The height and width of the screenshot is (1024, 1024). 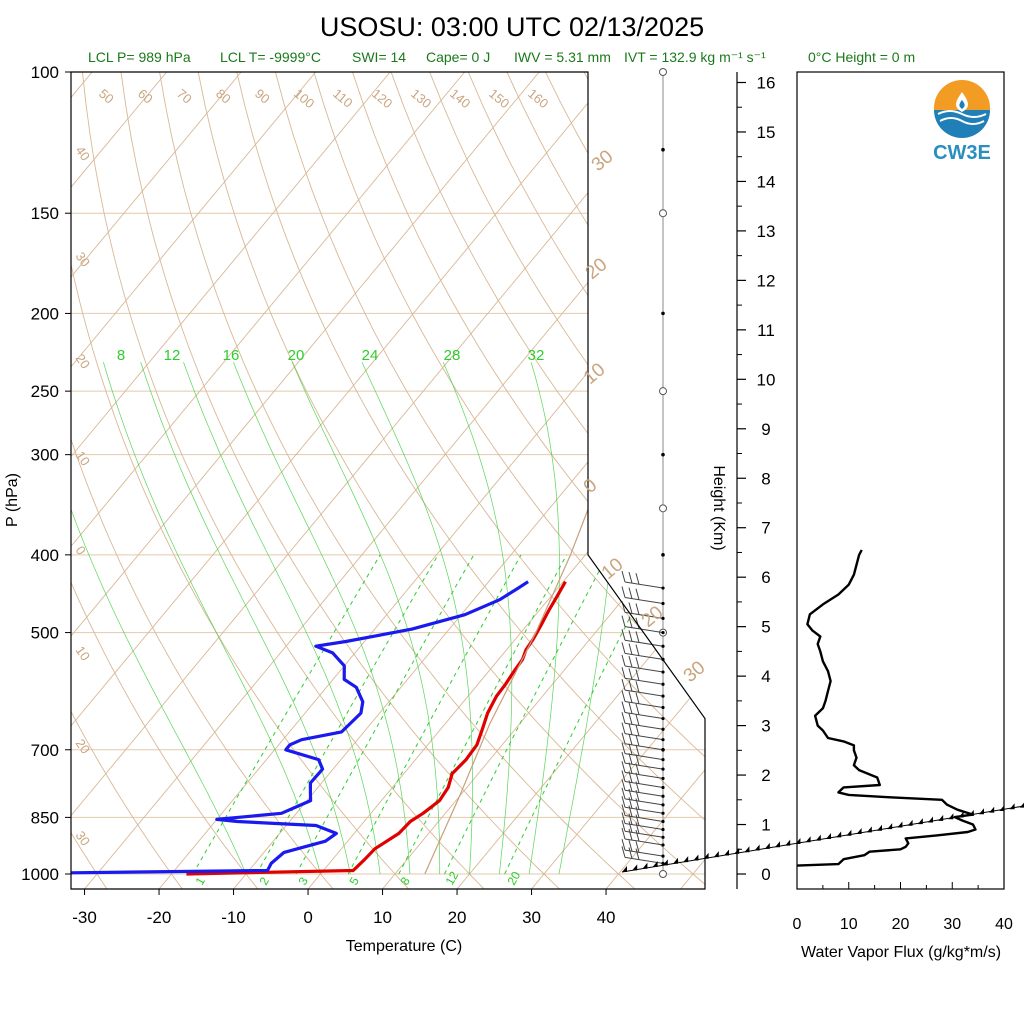 What do you see at coordinates (270, 57) in the screenshot?
I see `lcl-temperature: LCL T= -9999°C` at bounding box center [270, 57].